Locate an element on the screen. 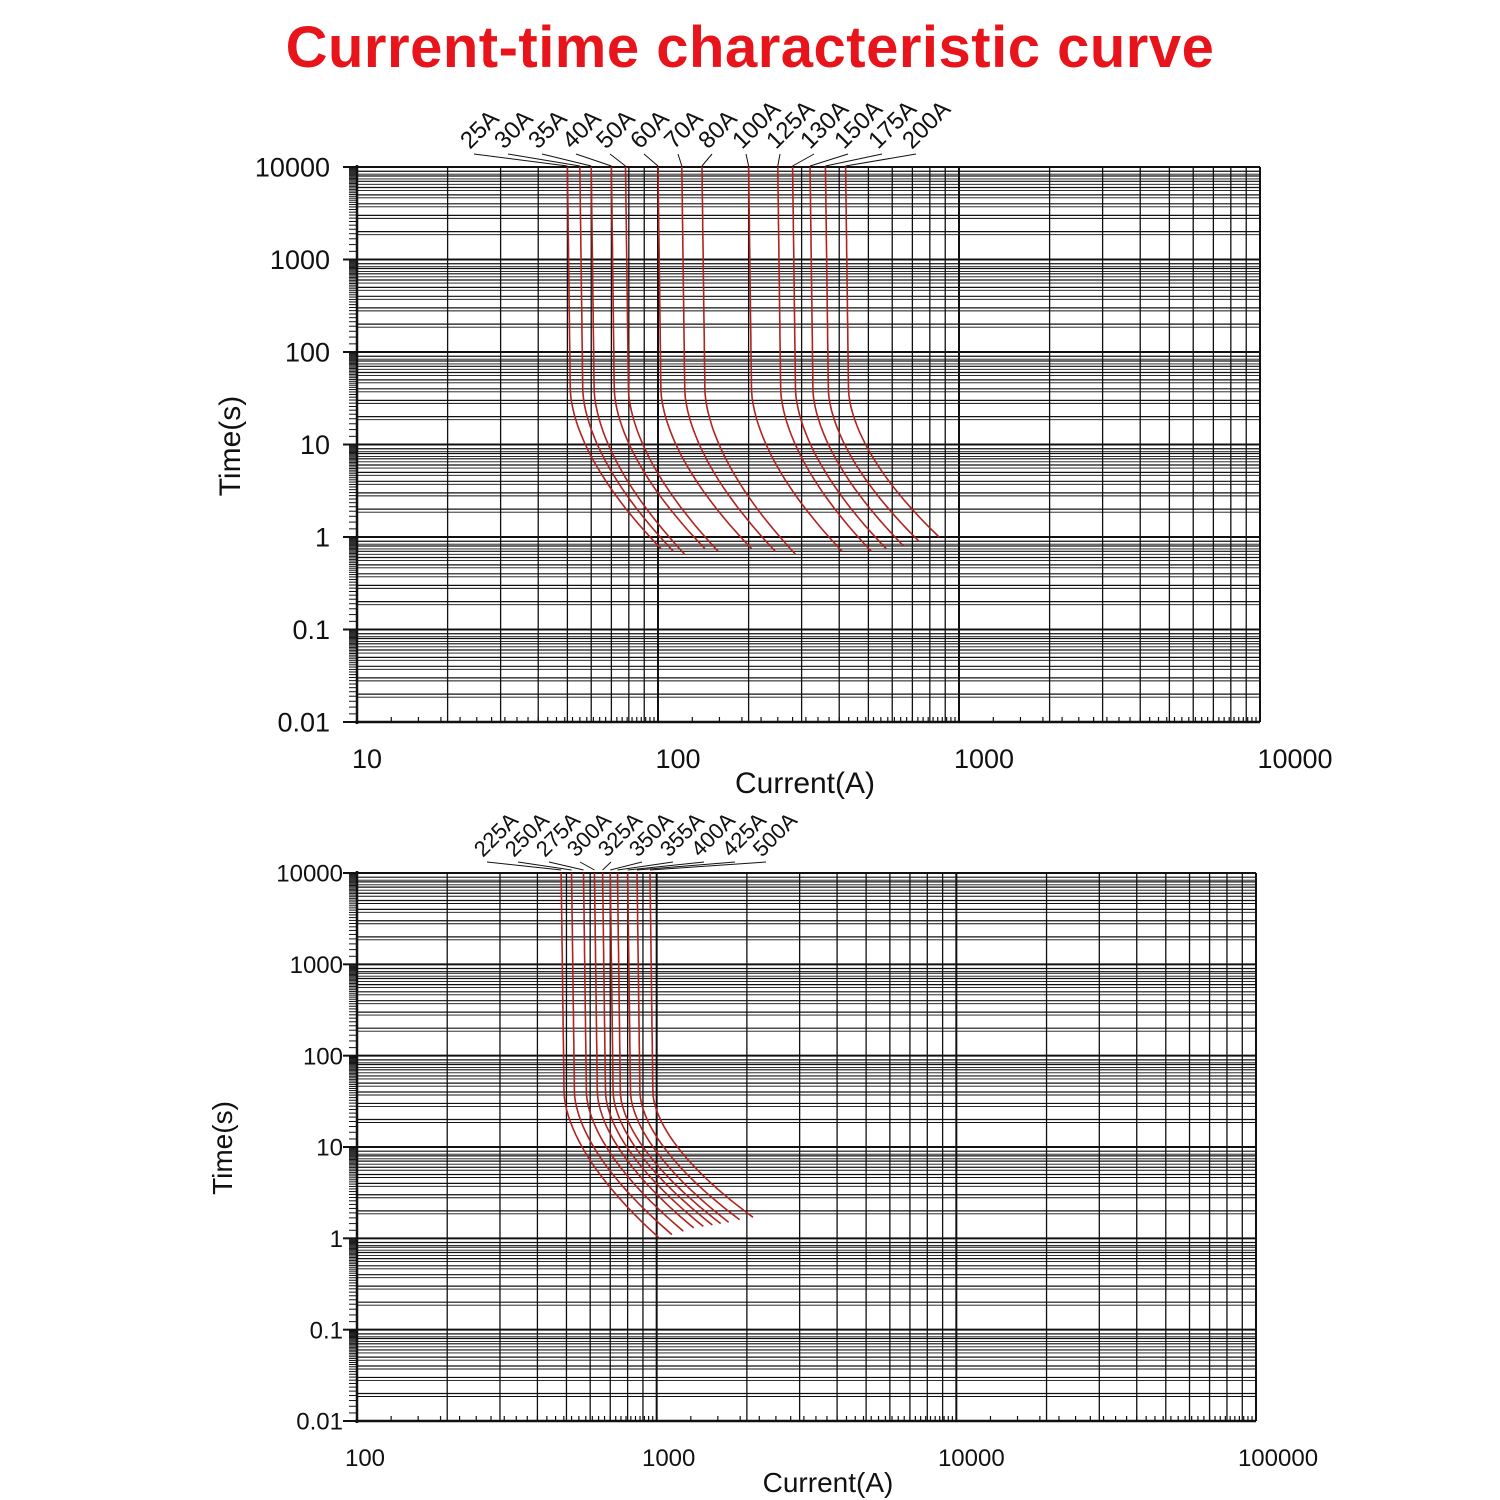 The width and height of the screenshot is (1500, 1500). page-title: Current-time characteristic curve is located at coordinates (750, 47).